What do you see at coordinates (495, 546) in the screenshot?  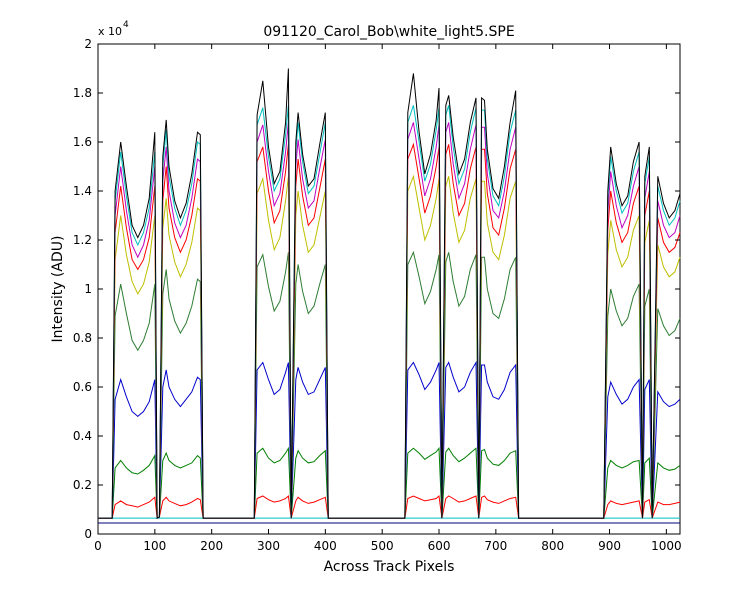 I see `x-tick-label: 700` at bounding box center [495, 546].